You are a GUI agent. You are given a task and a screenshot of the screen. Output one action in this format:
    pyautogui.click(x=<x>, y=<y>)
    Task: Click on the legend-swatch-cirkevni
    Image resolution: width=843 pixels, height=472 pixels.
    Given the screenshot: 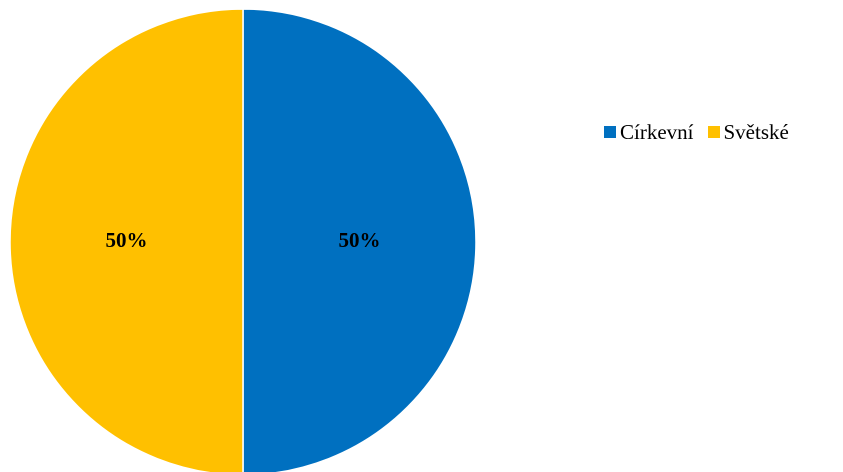 What is the action you would take?
    pyautogui.click(x=610, y=132)
    